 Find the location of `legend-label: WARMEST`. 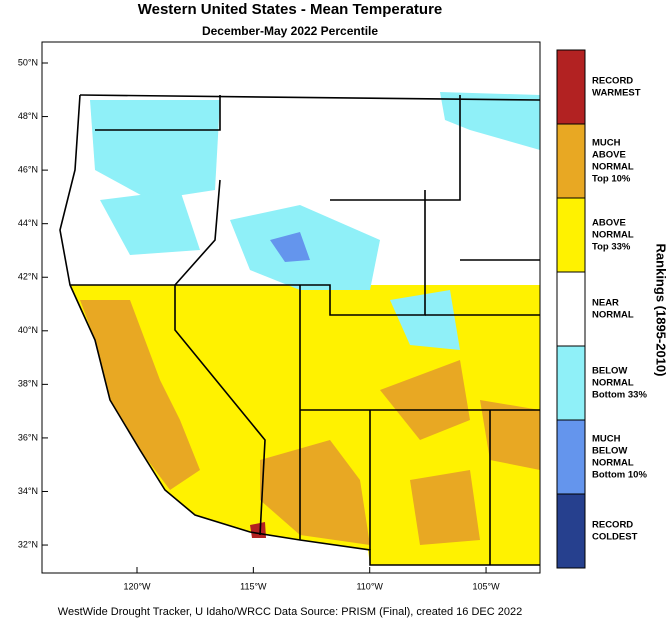

legend-label: WARMEST is located at coordinates (616, 93).